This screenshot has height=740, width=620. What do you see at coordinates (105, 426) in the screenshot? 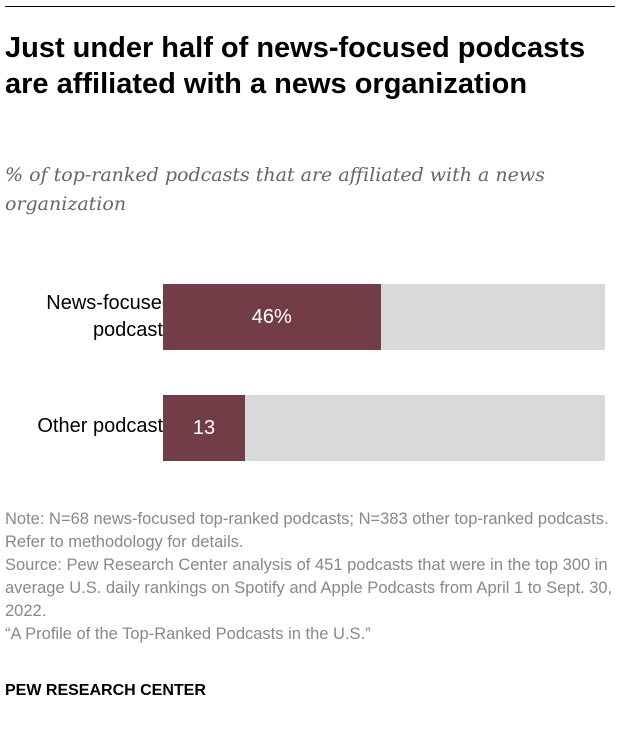
I see `category-label: Other podcasts` at bounding box center [105, 426].